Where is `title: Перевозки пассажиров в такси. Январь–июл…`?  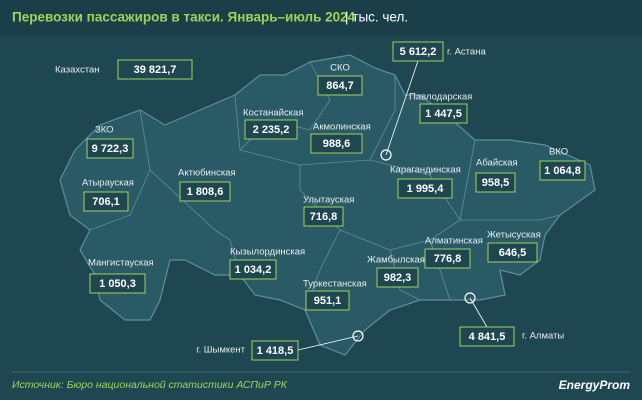
title: Перевозки пассажиров в такси. Январь–июл… is located at coordinates (184, 17).